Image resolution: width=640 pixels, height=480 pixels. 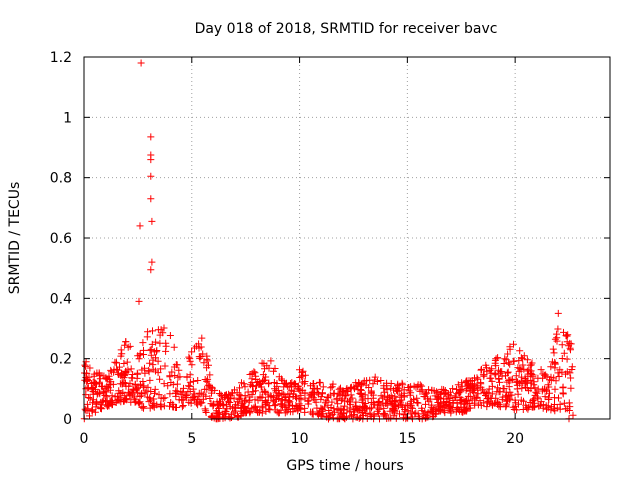 I want to click on x-tick-label: 15, so click(x=407, y=439).